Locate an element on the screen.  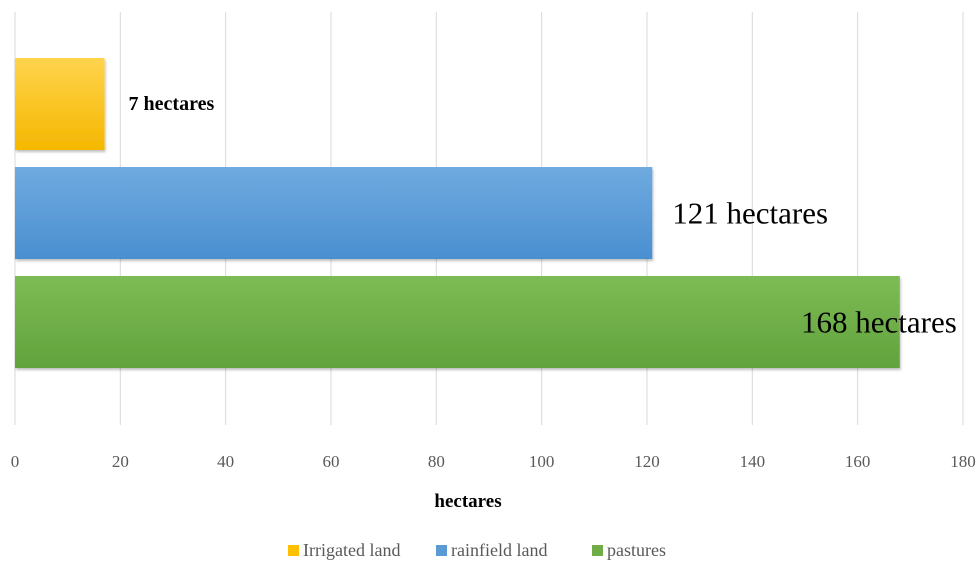
x-tick-label: 60 is located at coordinates (331, 461).